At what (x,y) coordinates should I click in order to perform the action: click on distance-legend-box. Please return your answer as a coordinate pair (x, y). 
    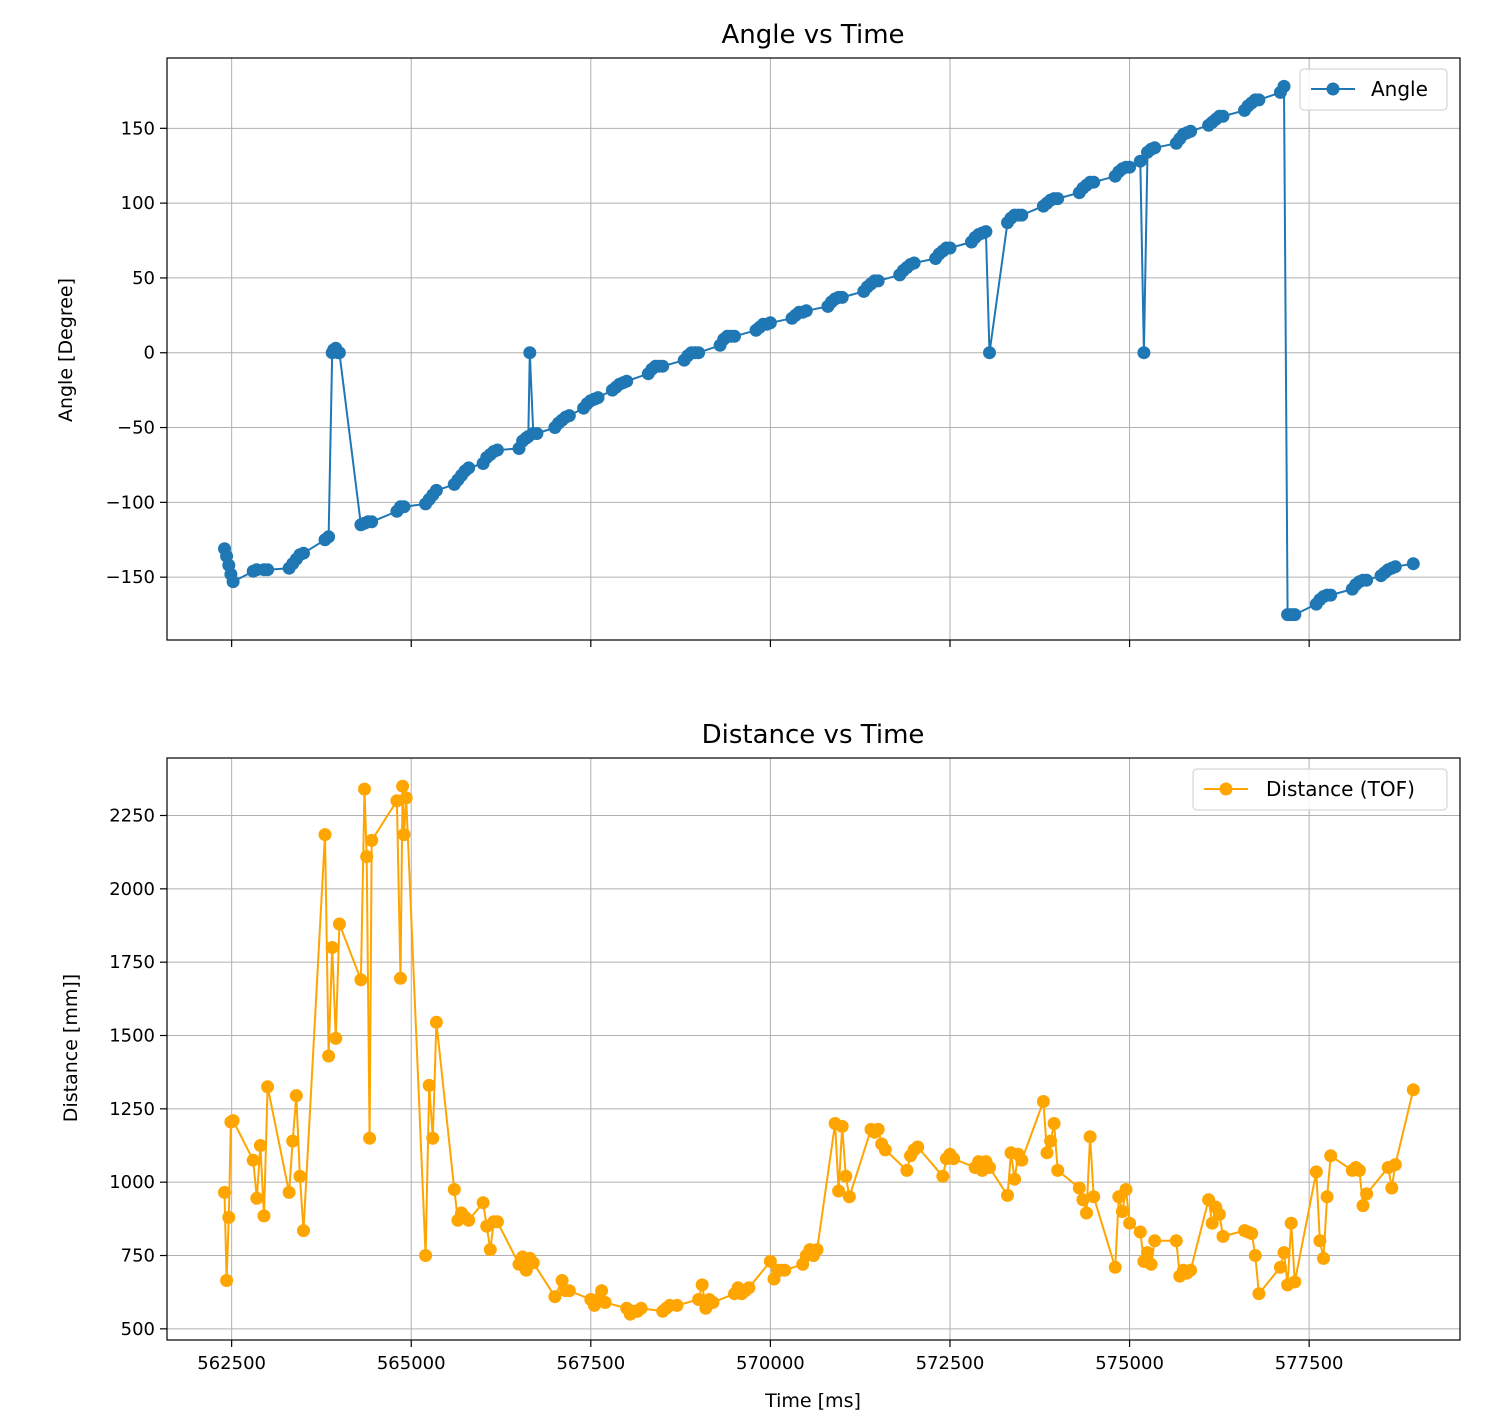
    Looking at the image, I should click on (1320, 789).